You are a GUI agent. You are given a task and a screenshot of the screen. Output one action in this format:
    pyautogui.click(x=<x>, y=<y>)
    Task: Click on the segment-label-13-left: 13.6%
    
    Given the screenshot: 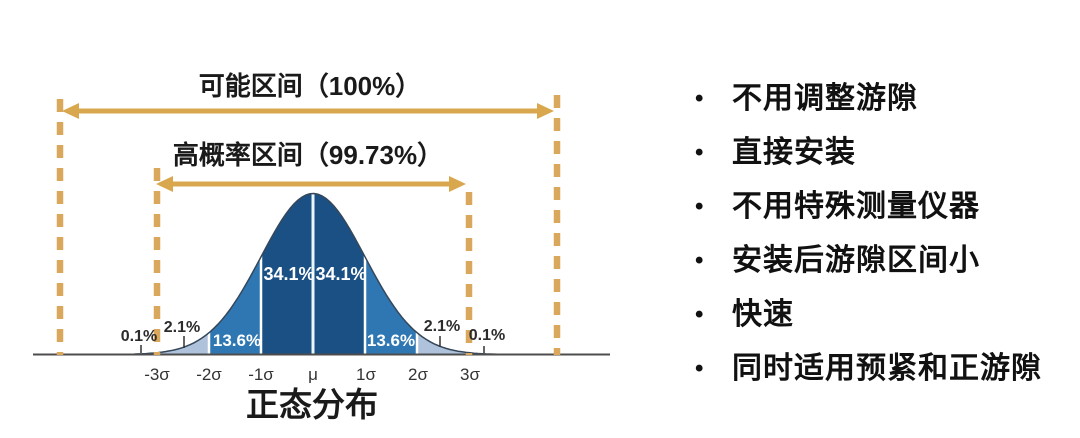 What is the action you would take?
    pyautogui.click(x=237, y=340)
    